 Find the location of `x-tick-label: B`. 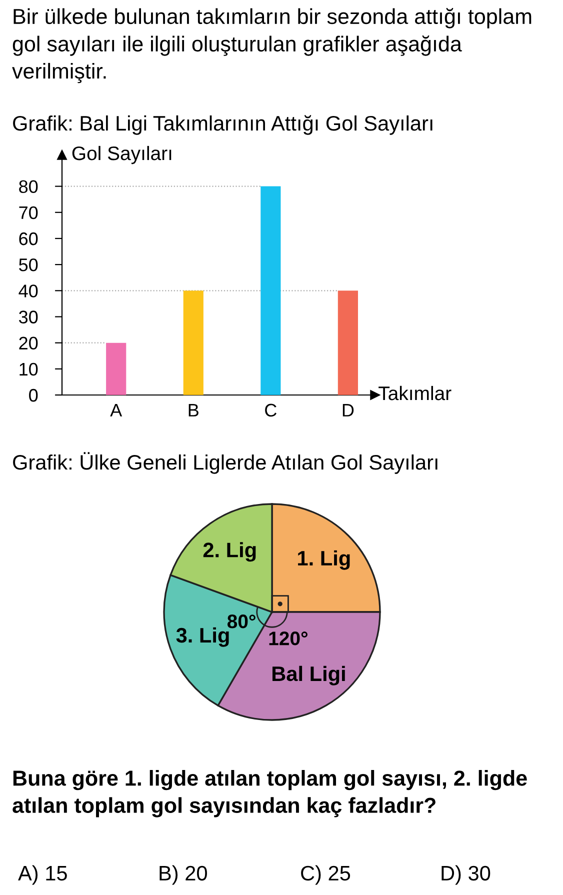

x-tick-label: B is located at coordinates (193, 410).